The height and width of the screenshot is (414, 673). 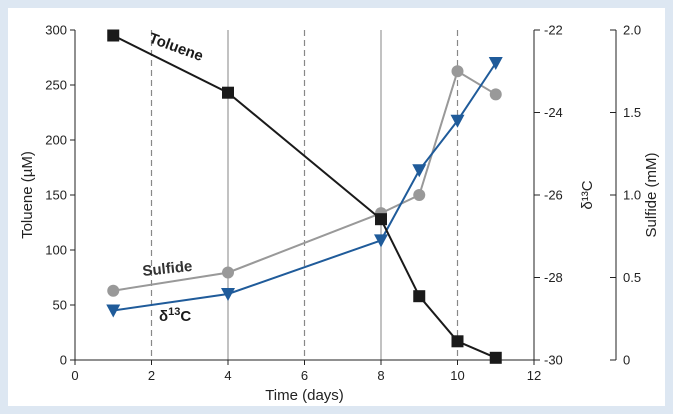 What do you see at coordinates (56, 140) in the screenshot?
I see `left-axis-tick-label: 200` at bounding box center [56, 140].